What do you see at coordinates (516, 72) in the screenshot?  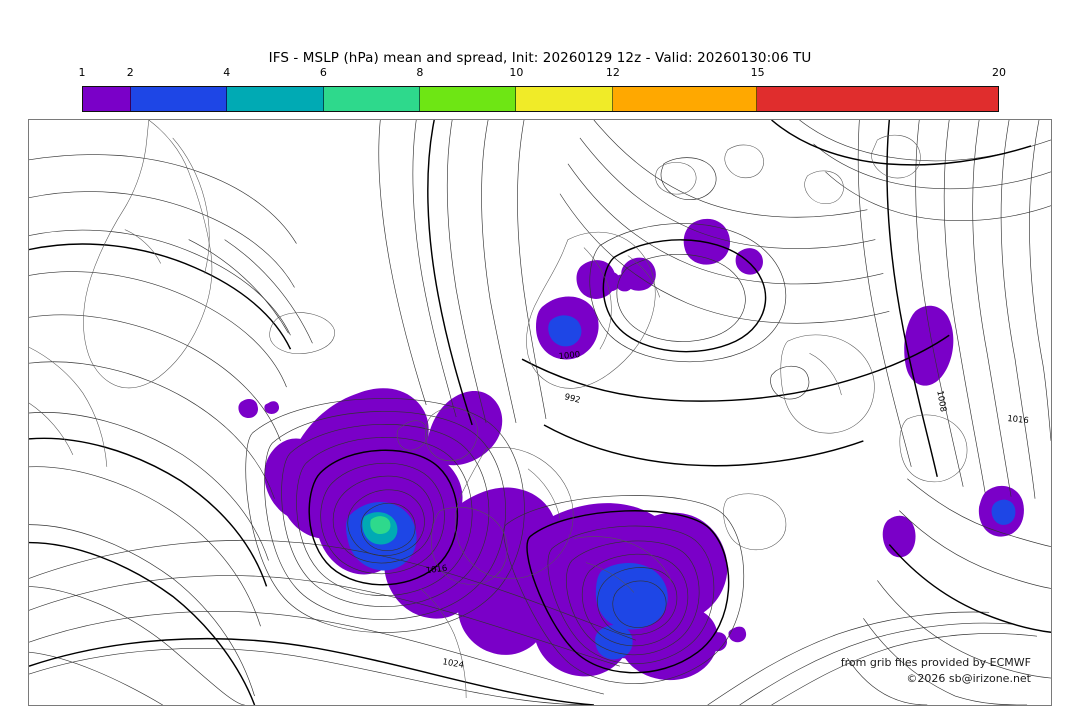 I see `colorbar-tick-10: 10` at bounding box center [516, 72].